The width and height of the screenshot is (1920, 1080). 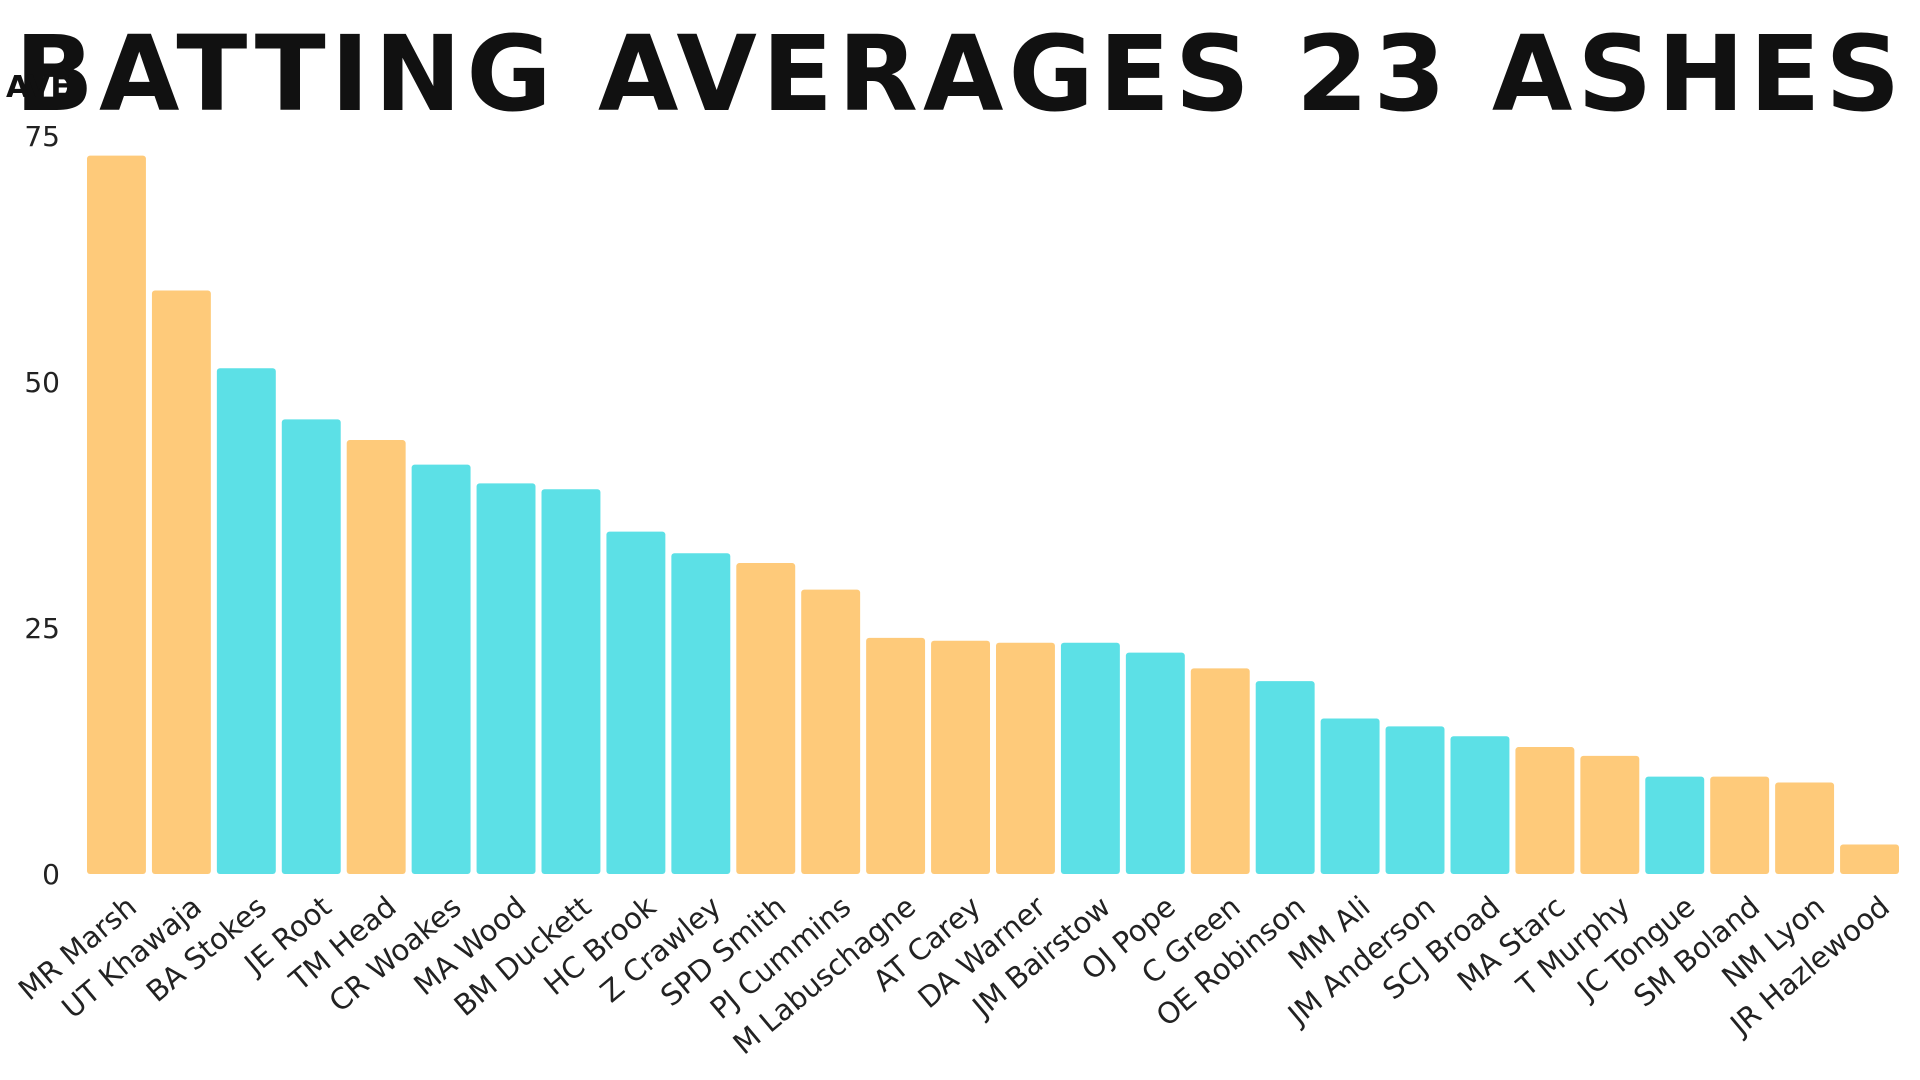 What do you see at coordinates (42, 136) in the screenshot?
I see `y-tick-label: 75` at bounding box center [42, 136].